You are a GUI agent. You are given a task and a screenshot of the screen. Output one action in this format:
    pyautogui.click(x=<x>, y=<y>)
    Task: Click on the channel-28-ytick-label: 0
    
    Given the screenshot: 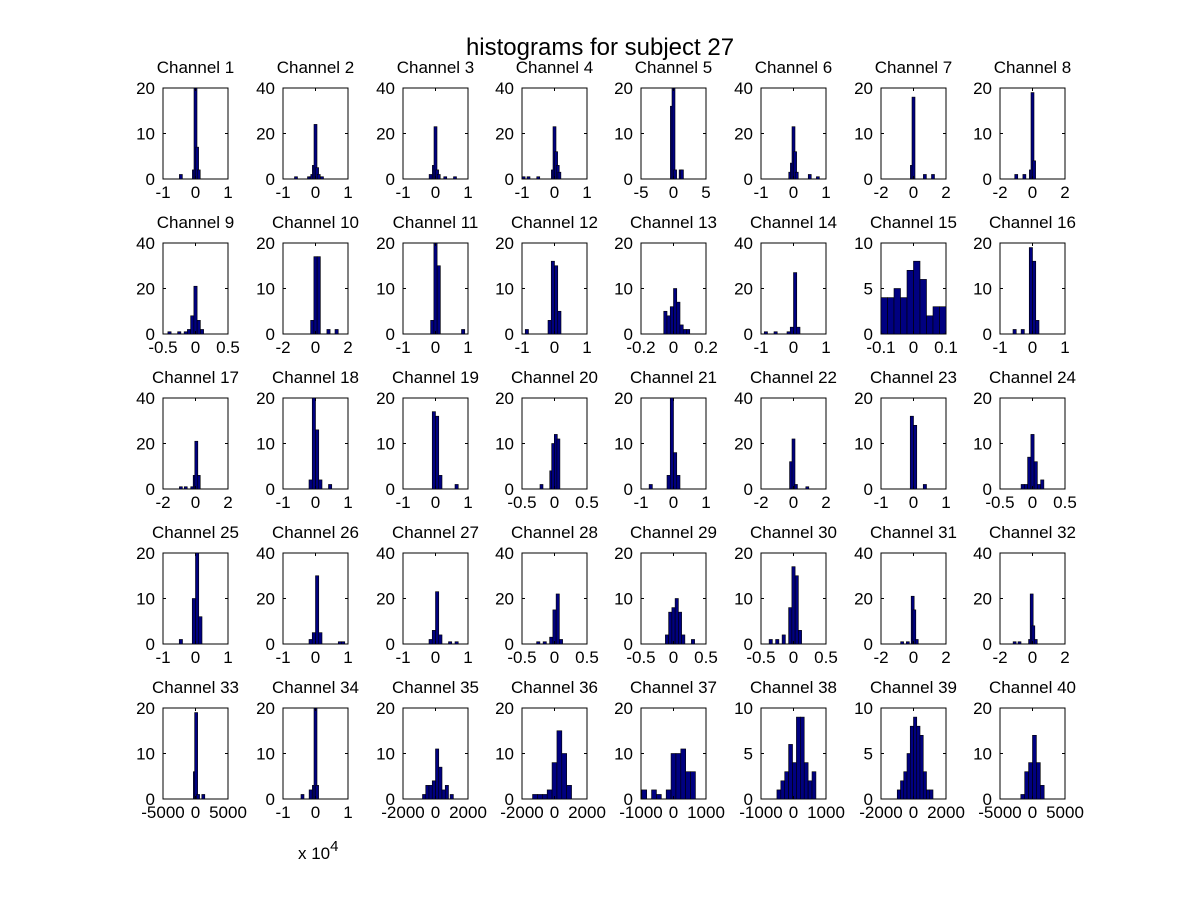 What is the action you would take?
    pyautogui.click(x=509, y=644)
    